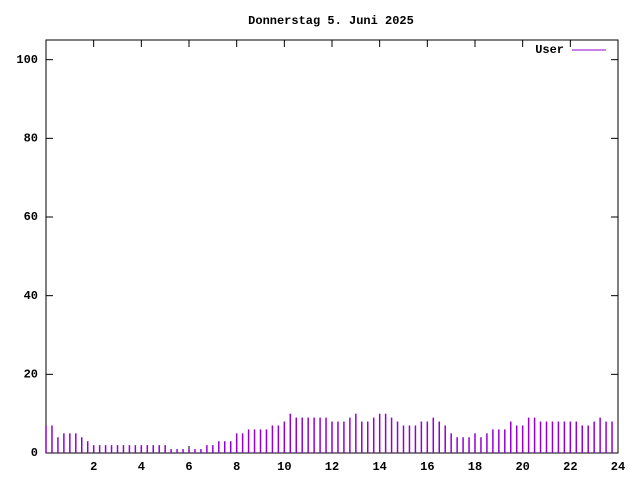 This screenshot has height=480, width=640. Describe the element at coordinates (31, 139) in the screenshot. I see `y-tick-label: 80` at that location.